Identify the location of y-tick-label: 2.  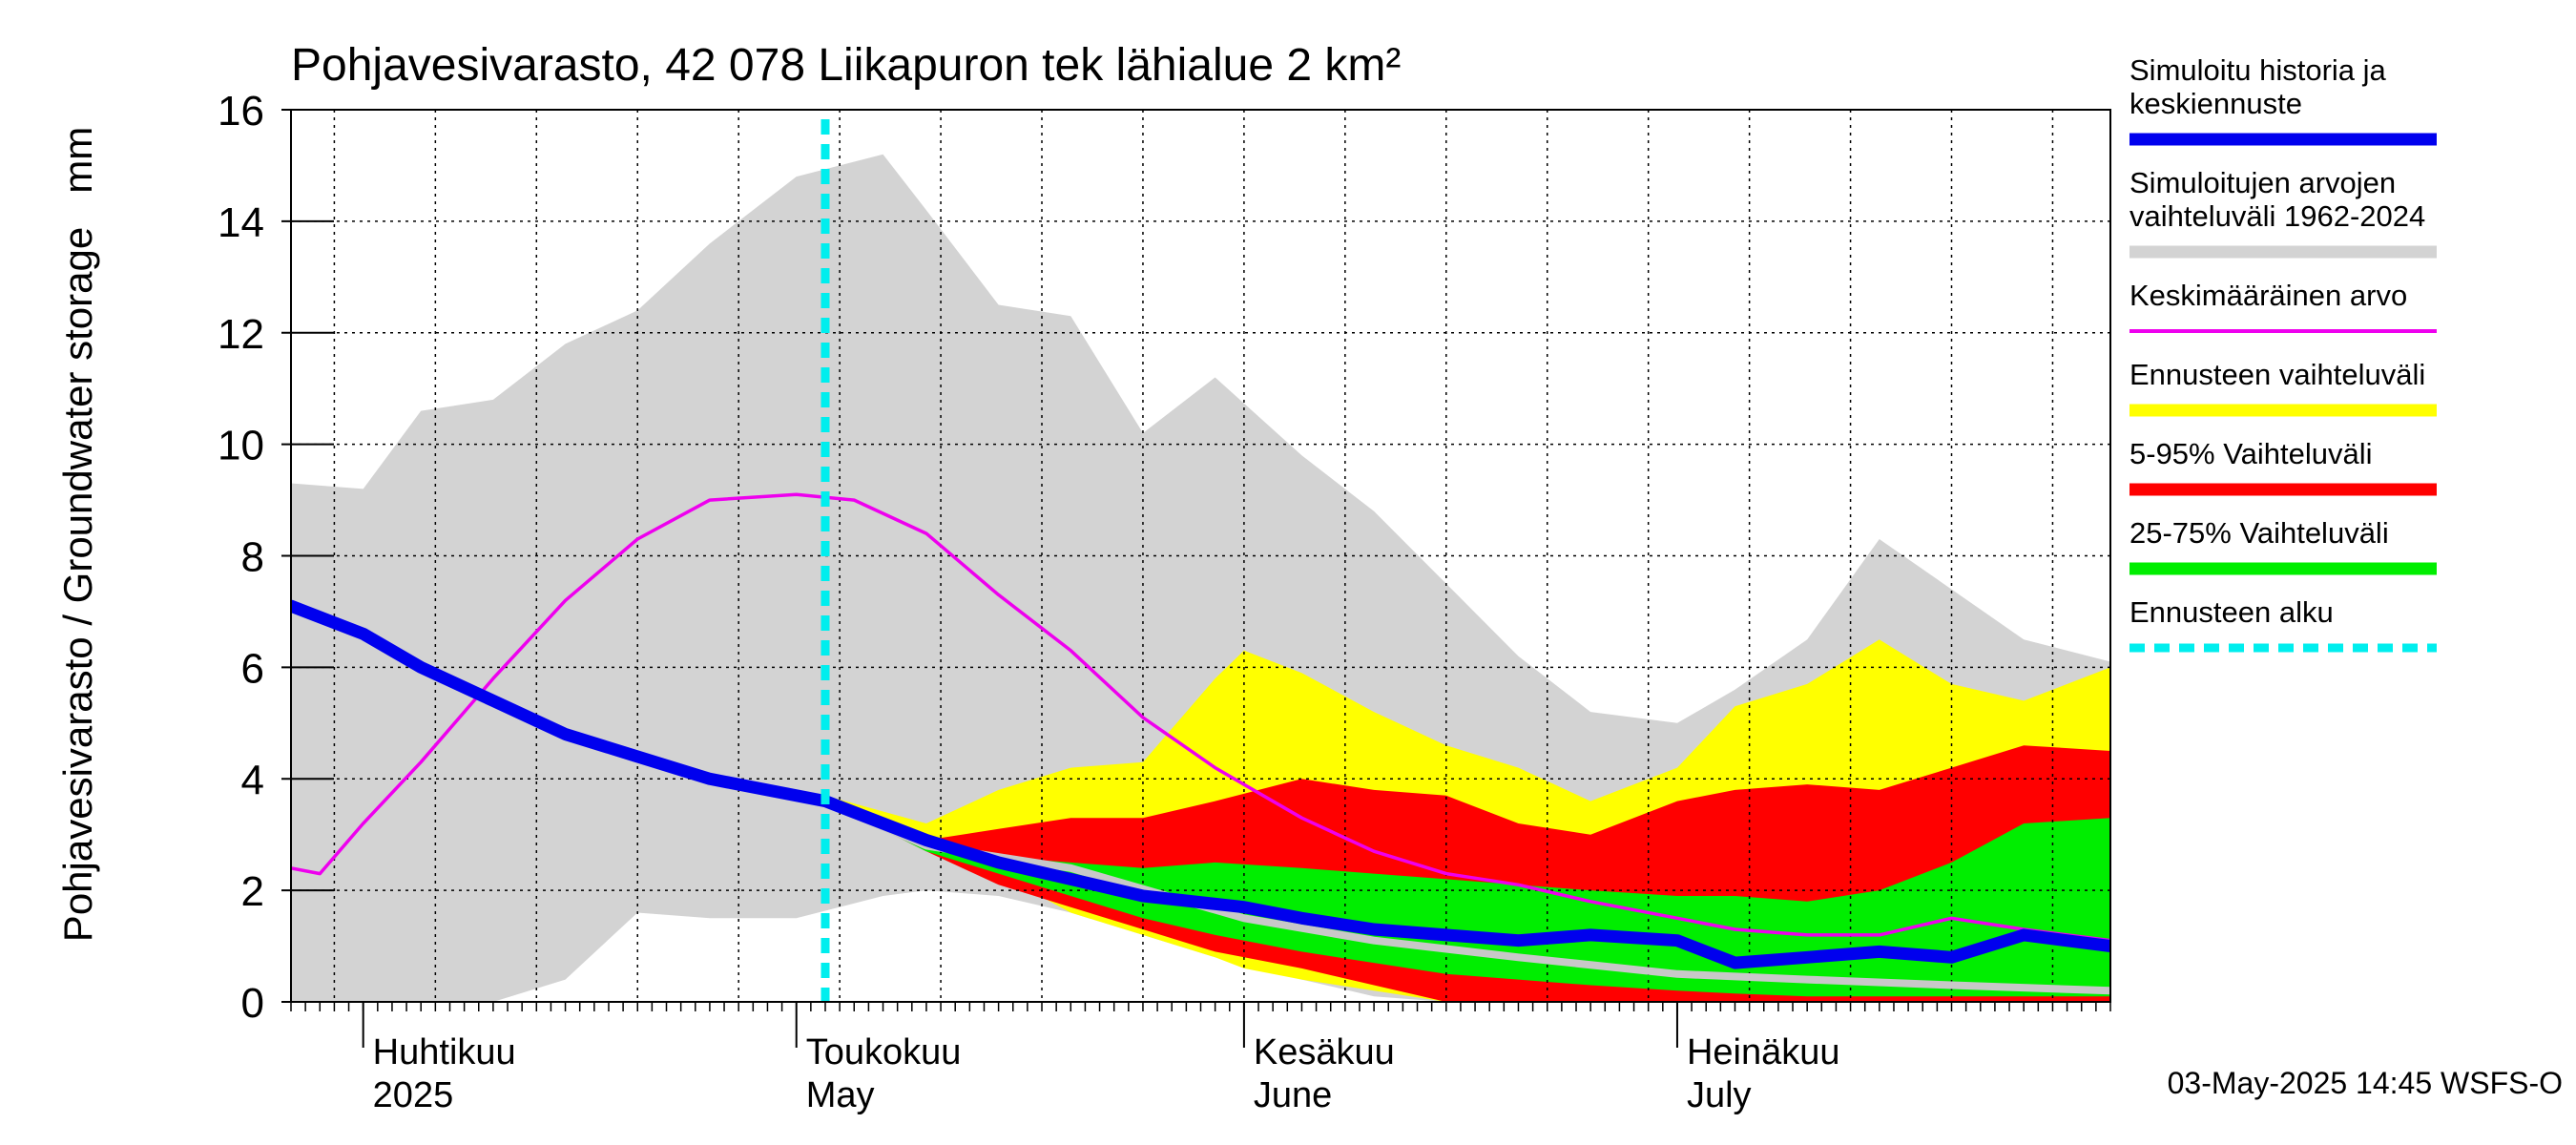
(252, 892).